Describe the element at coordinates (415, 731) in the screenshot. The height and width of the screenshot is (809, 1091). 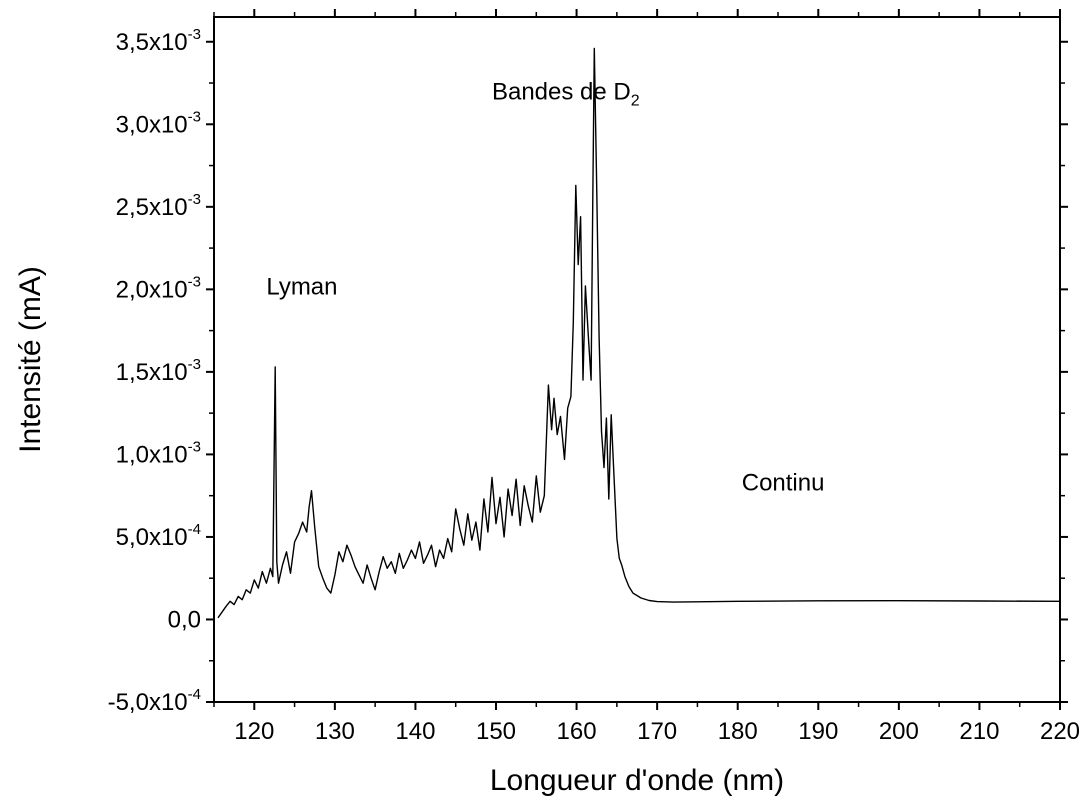
I see `x-tick-label: 140` at that location.